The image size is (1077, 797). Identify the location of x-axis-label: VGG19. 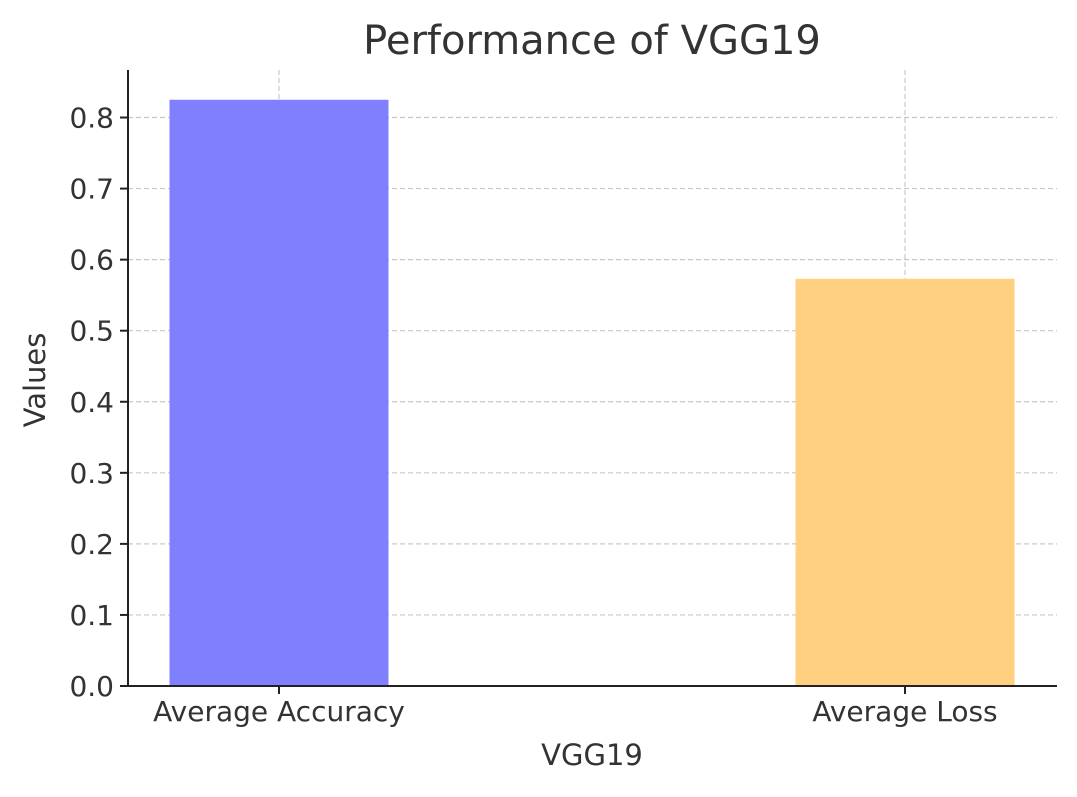
(592, 755).